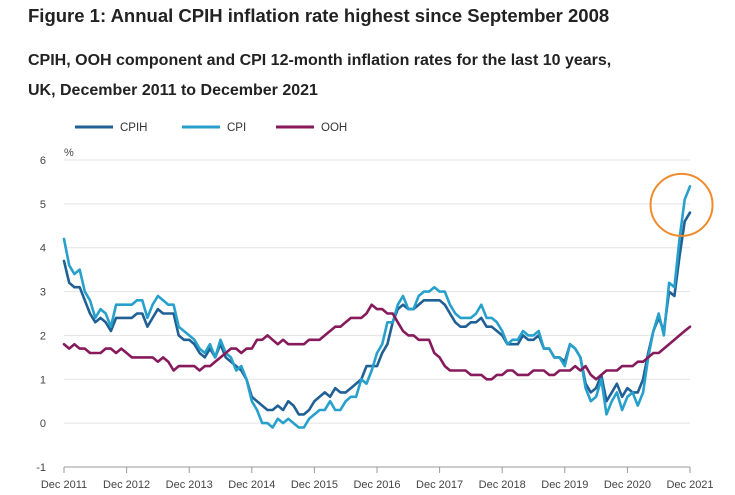  What do you see at coordinates (69, 153) in the screenshot?
I see `y-axis-unit-label: %` at bounding box center [69, 153].